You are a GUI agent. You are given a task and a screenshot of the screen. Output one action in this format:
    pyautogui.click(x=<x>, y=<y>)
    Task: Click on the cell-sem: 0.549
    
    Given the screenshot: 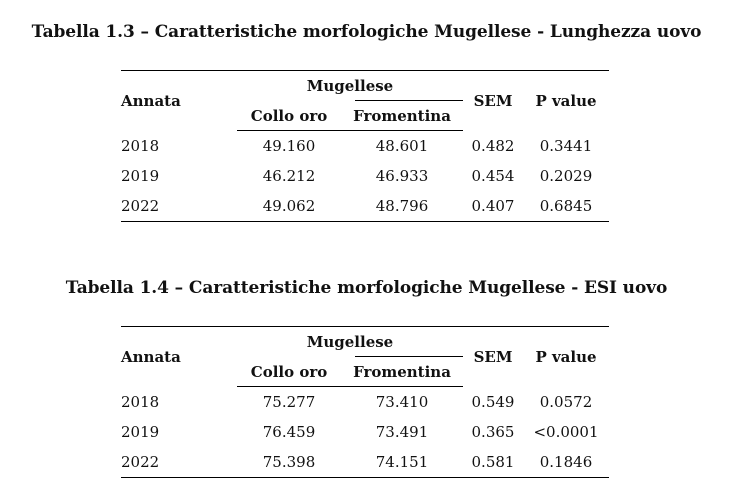 What is the action you would take?
    pyautogui.click(x=493, y=401)
    